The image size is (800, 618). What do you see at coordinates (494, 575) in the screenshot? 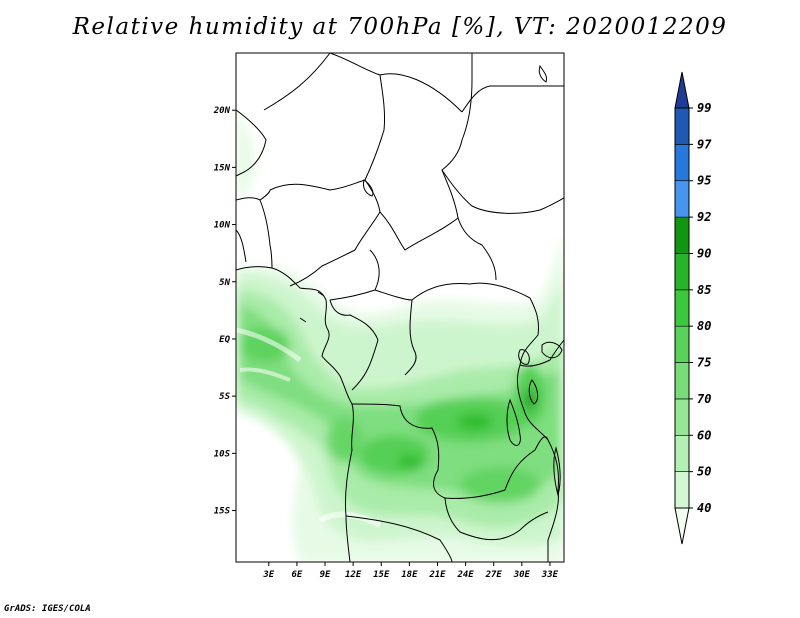
I see `lon-tick-label: 27E` at bounding box center [494, 575].